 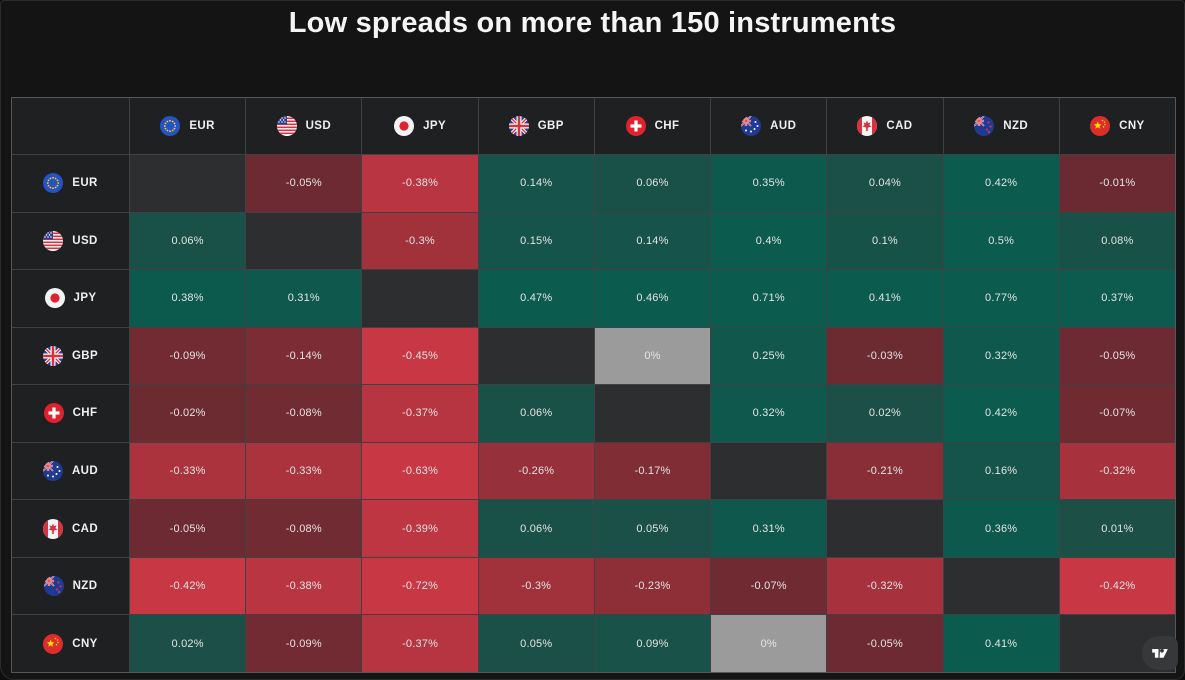 I want to click on column-header-label: CHF, so click(x=667, y=126).